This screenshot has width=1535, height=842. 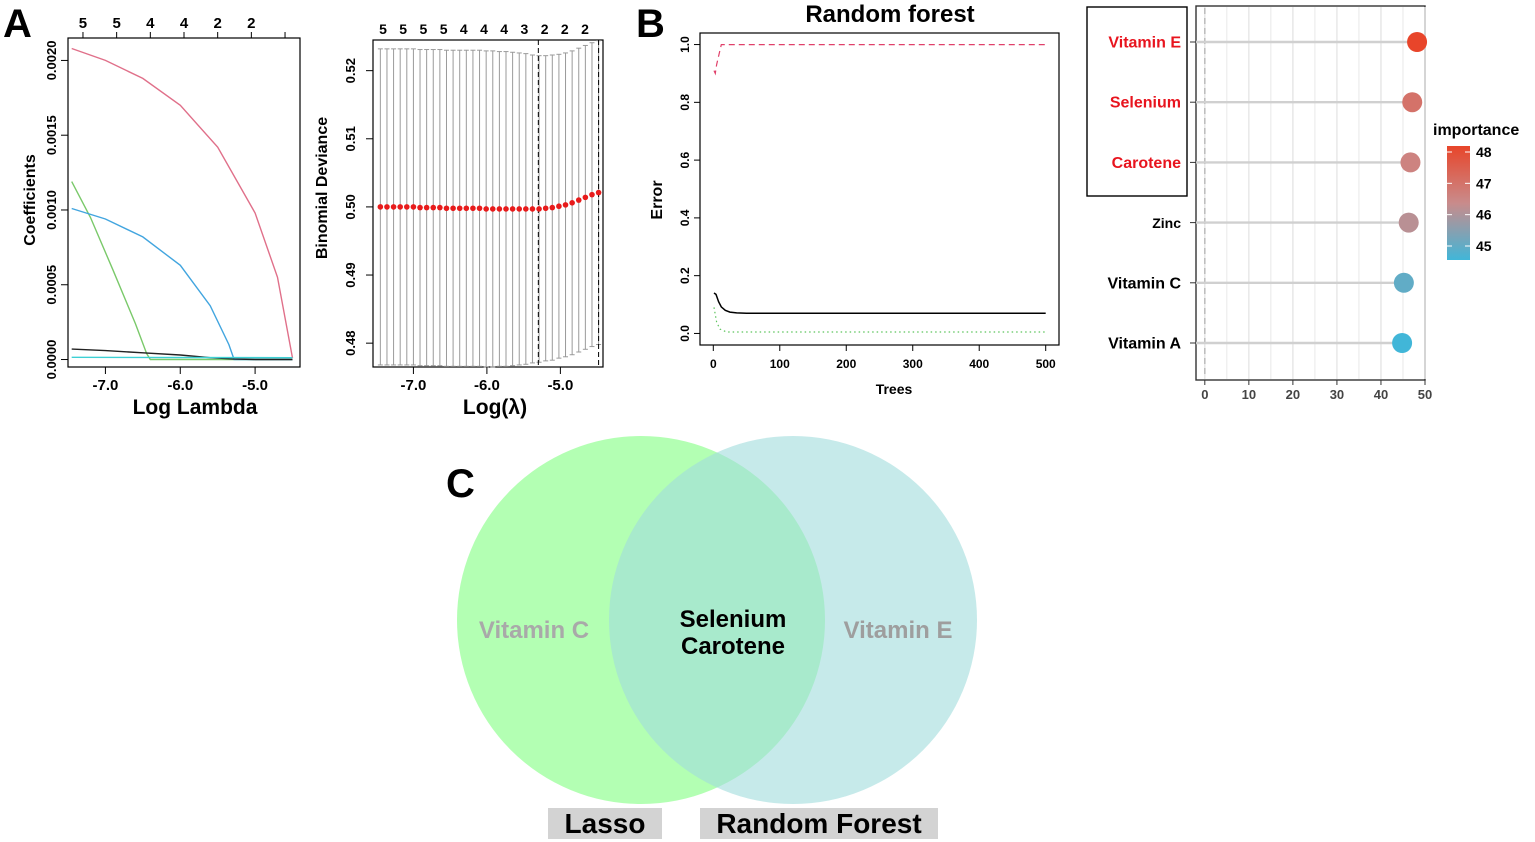 I want to click on venn-shared-label-1: Selenium, so click(x=733, y=619).